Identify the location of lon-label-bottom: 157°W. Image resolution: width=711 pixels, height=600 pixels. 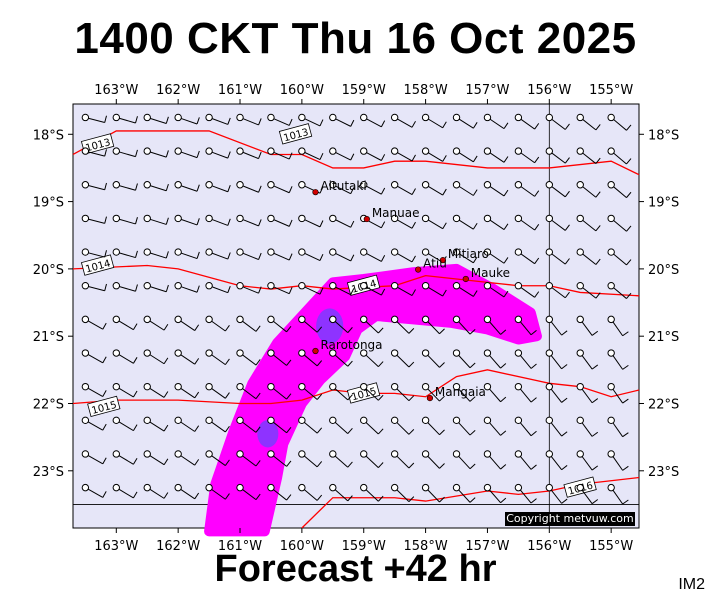
(487, 546).